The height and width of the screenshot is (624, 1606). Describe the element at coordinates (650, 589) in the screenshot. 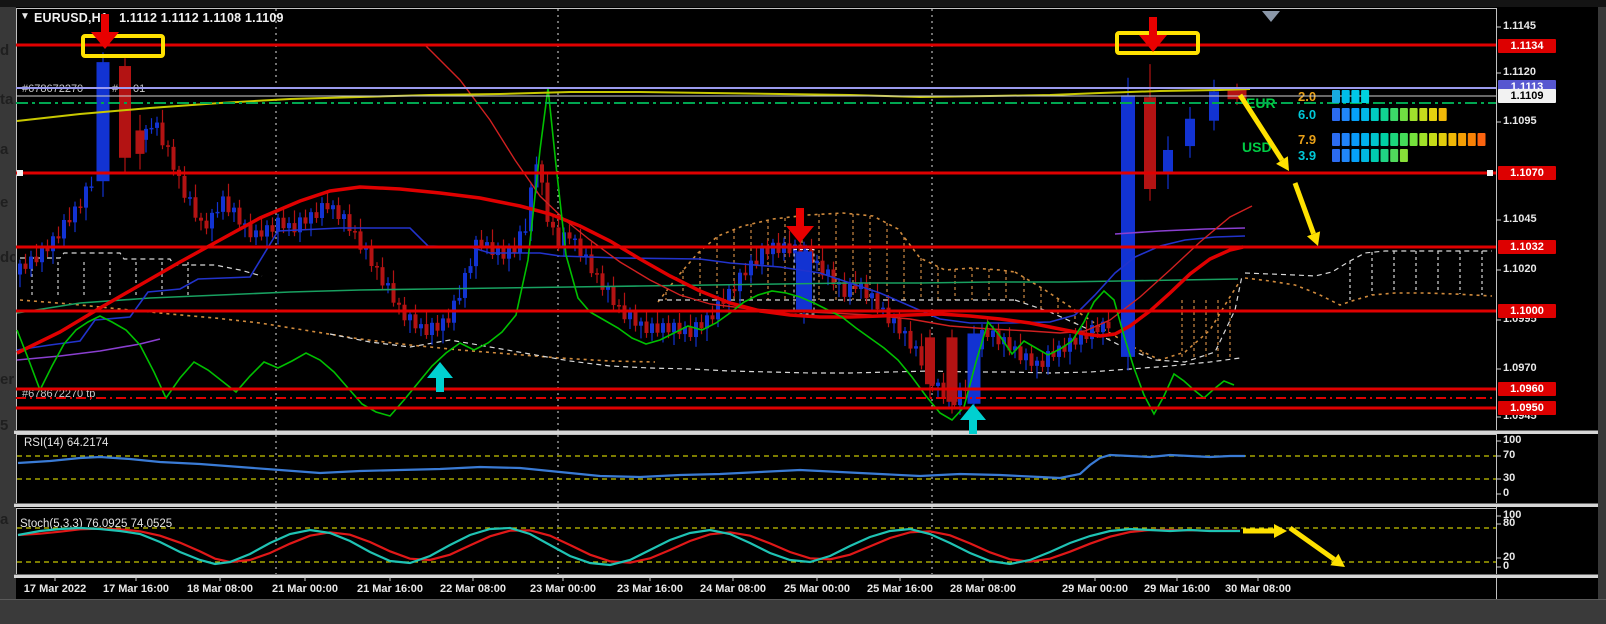

I see `time-tick-label: 23 Mar 16:00` at that location.